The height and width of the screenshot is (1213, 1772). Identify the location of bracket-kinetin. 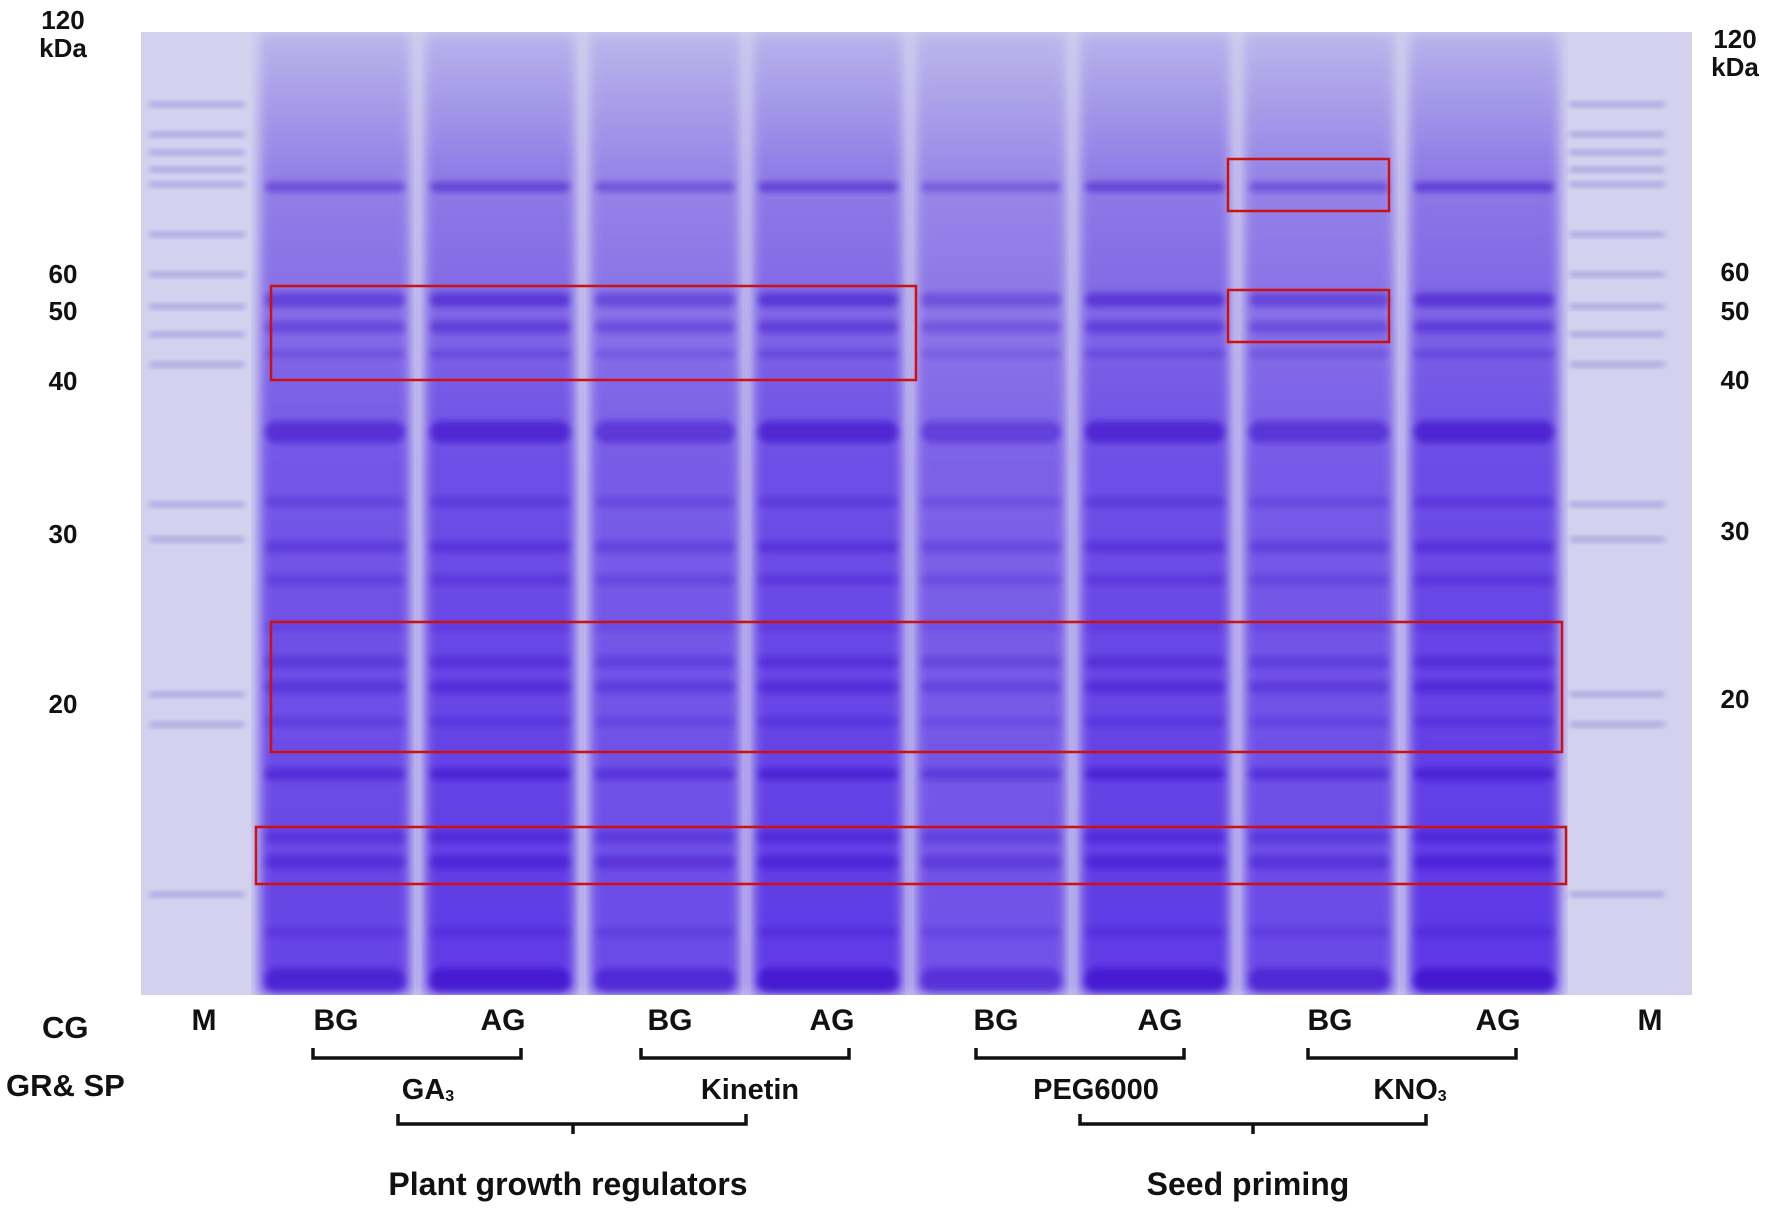
(745, 1054).